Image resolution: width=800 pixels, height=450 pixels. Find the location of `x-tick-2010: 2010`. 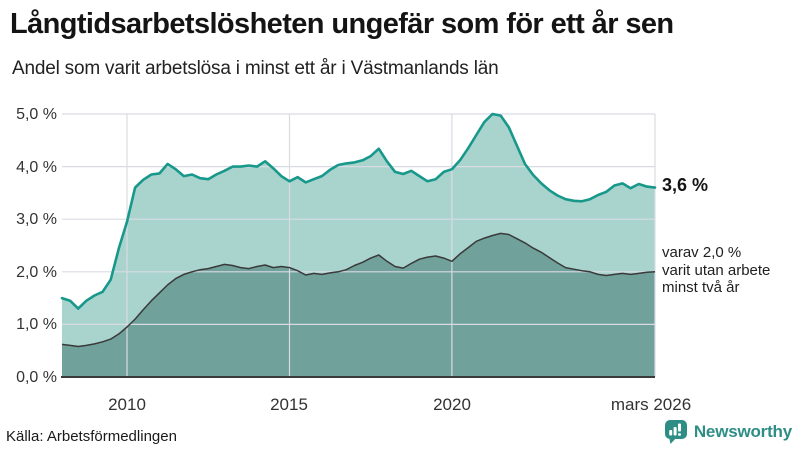

x-tick-2010: 2010 is located at coordinates (127, 404).